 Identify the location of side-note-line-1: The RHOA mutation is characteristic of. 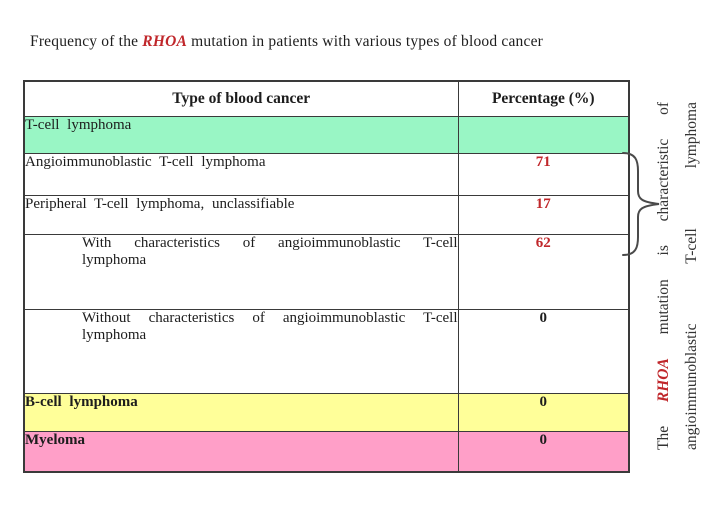
(664, 276).